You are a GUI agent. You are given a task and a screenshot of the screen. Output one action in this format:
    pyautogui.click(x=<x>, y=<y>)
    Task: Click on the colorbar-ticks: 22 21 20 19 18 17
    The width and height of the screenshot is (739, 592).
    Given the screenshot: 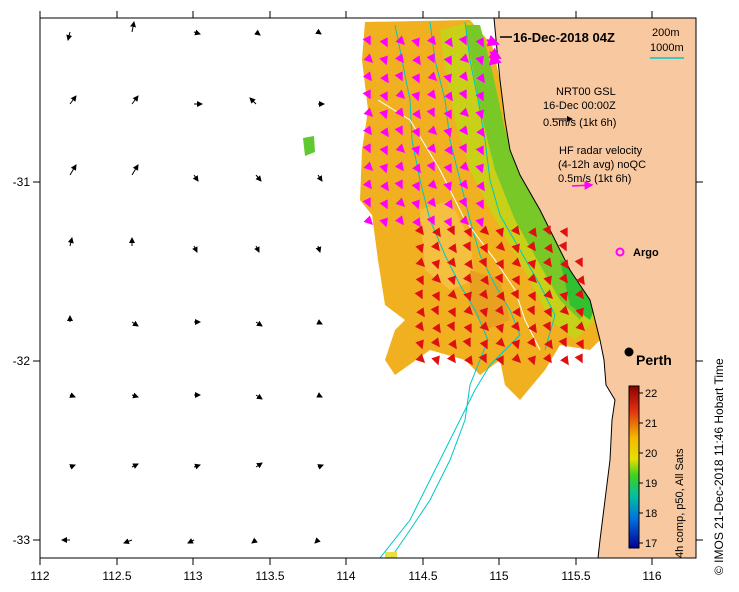 What is the action you would take?
    pyautogui.click(x=648, y=469)
    